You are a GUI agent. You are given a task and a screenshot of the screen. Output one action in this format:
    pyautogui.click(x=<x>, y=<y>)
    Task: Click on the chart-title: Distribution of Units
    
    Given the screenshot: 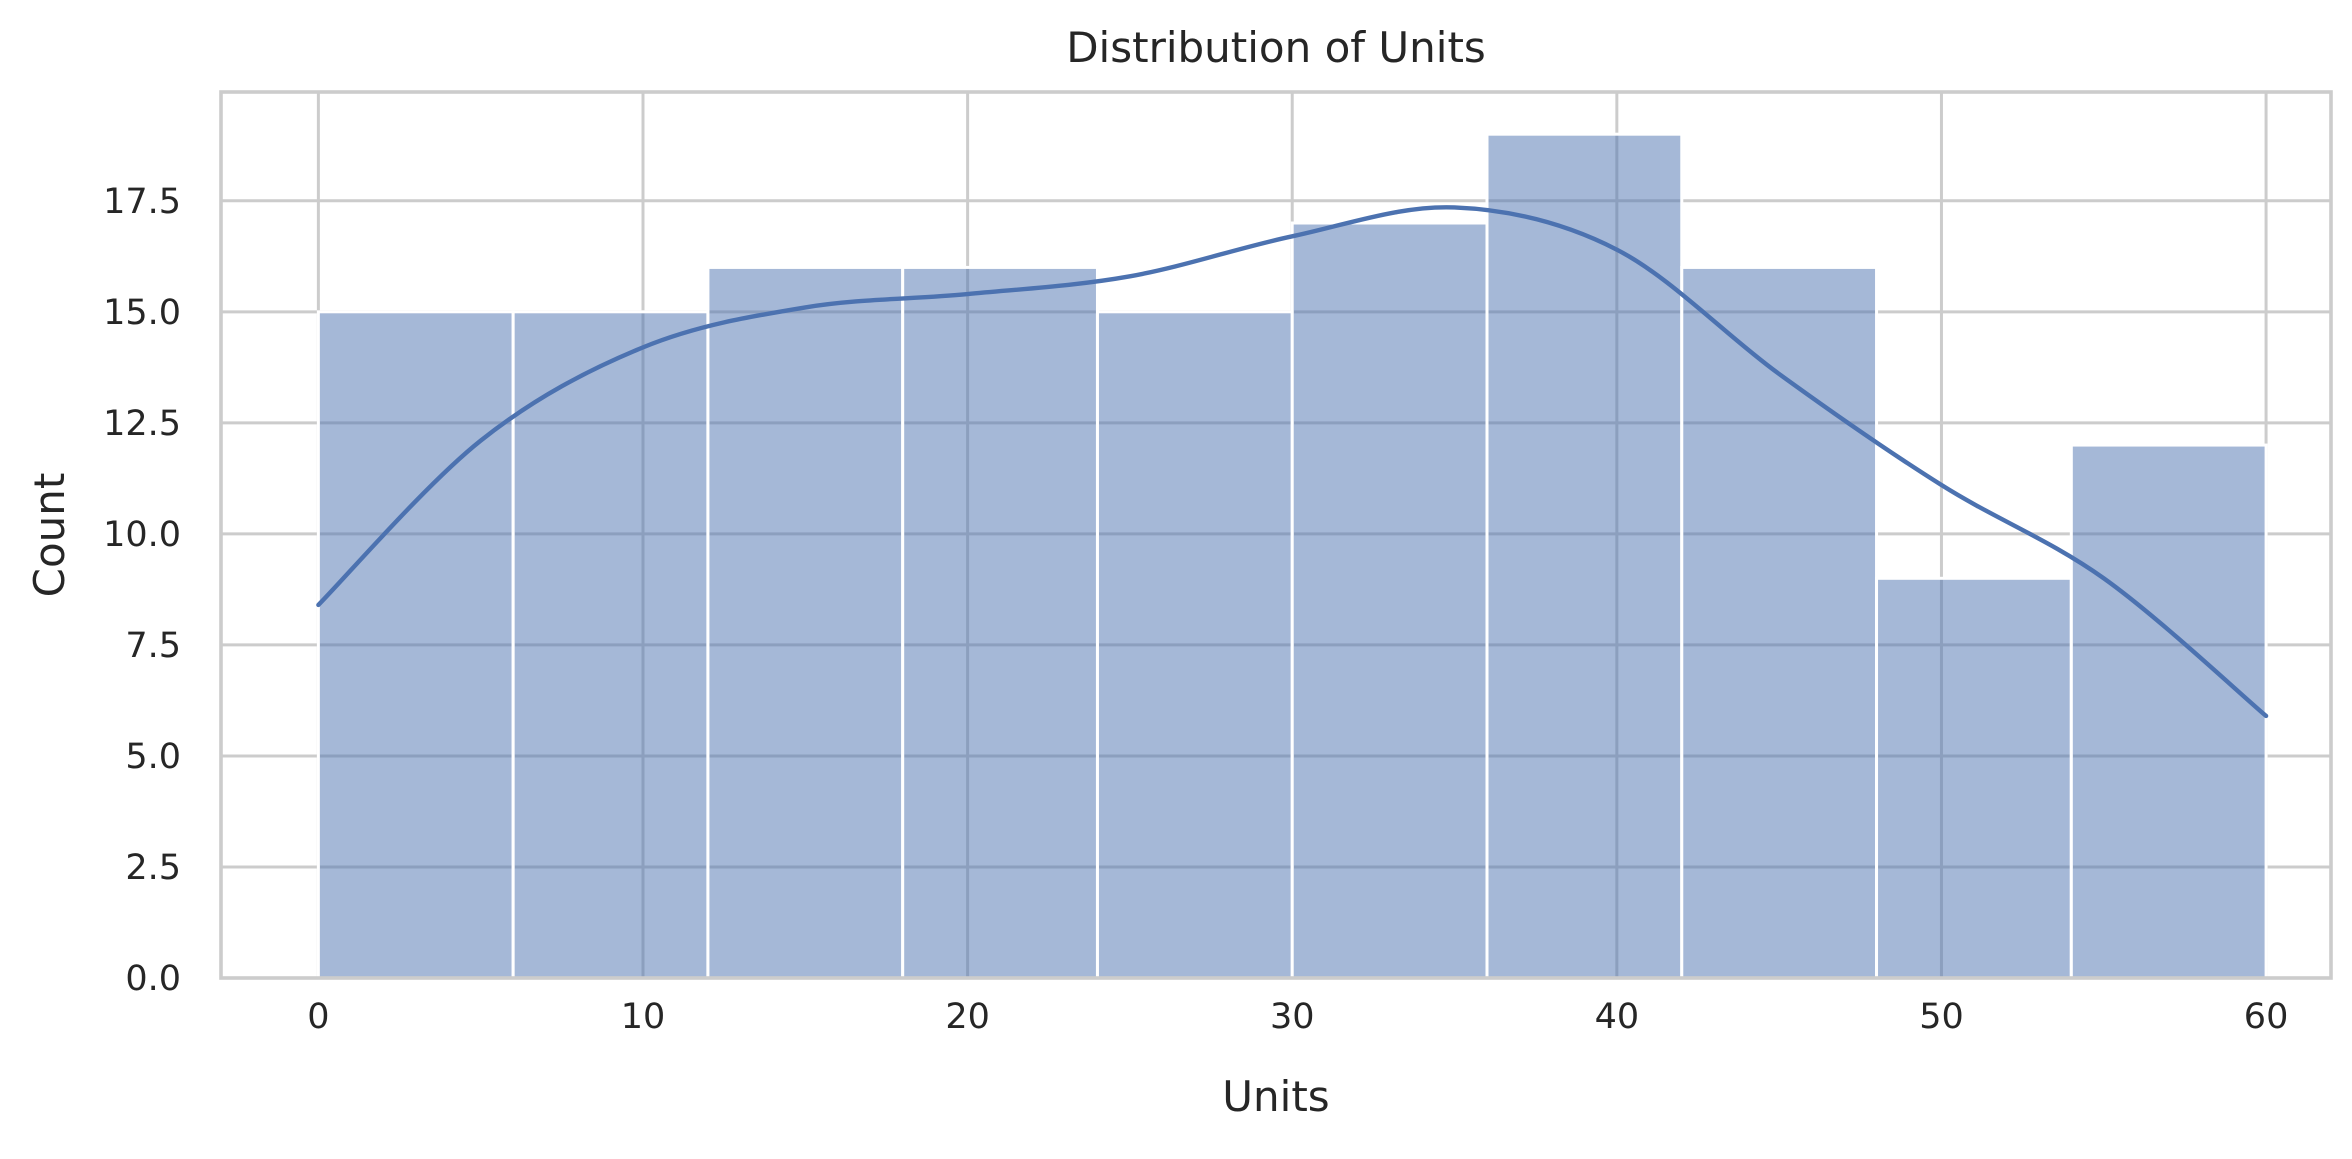 What is the action you would take?
    pyautogui.click(x=1276, y=47)
    